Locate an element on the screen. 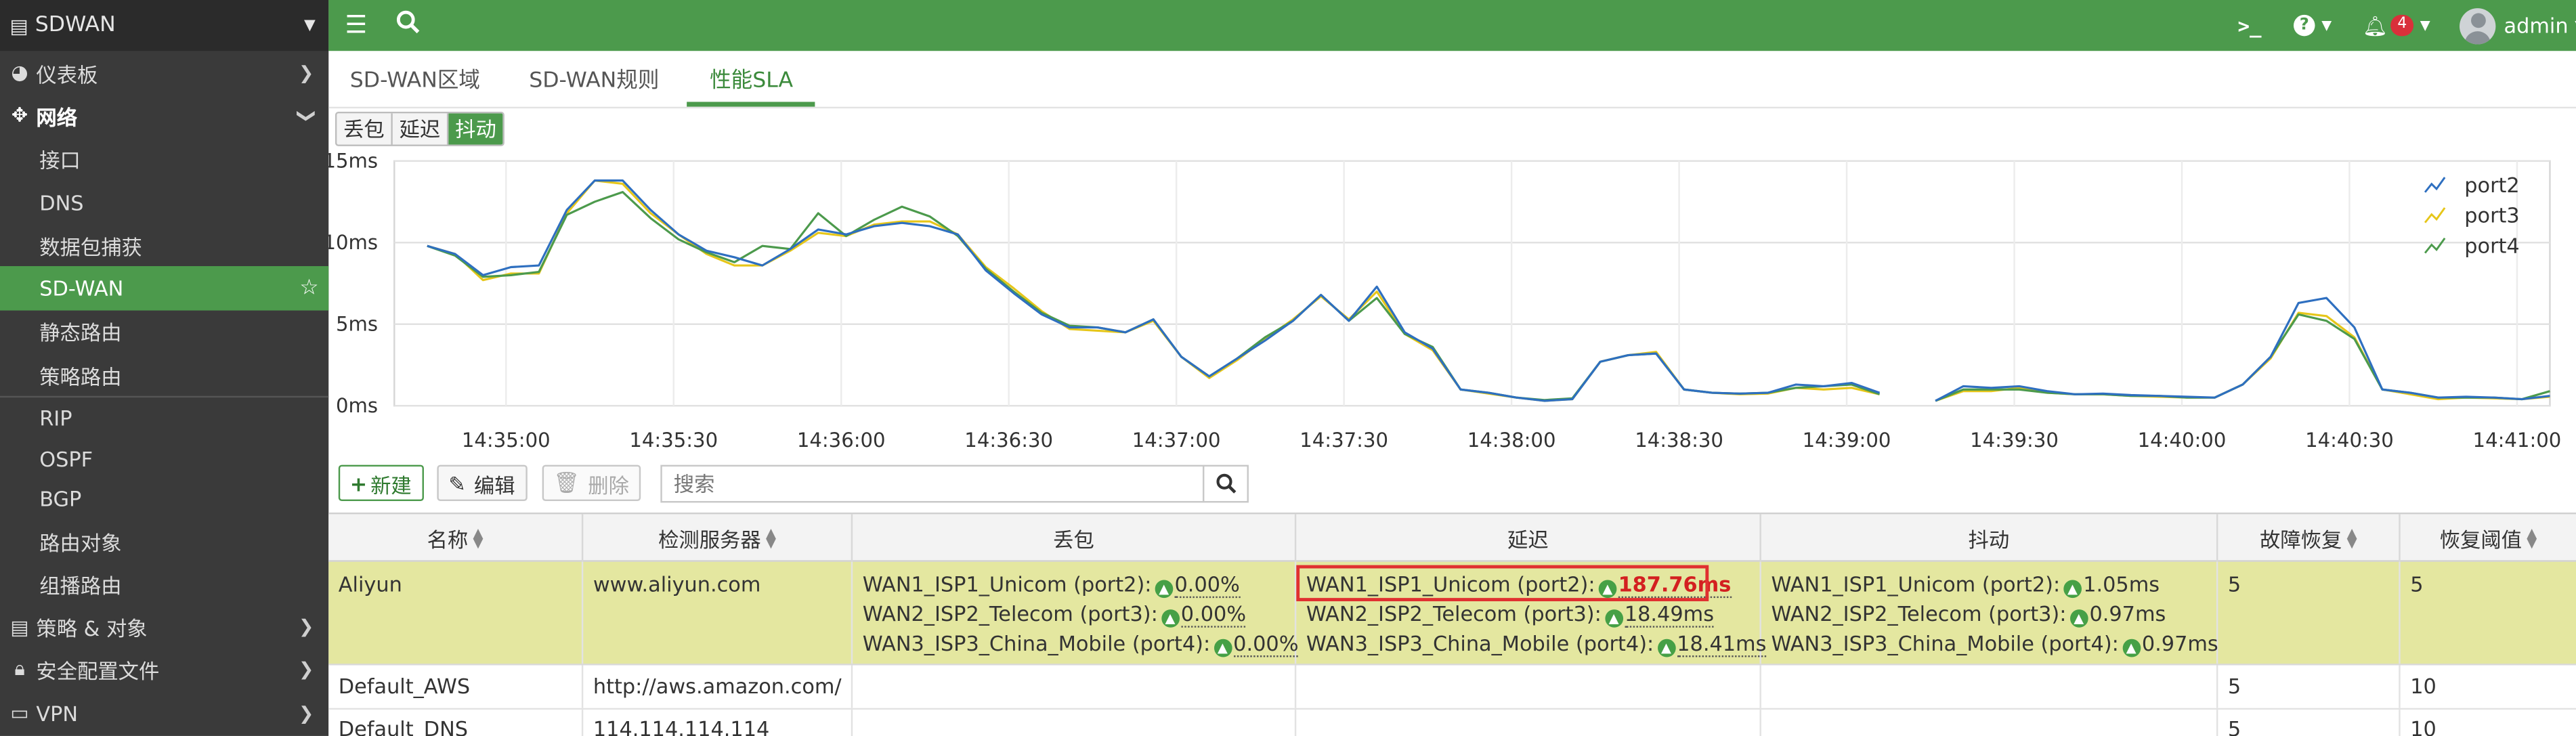 The width and height of the screenshot is (2576, 736). sla-server: http://aws.amazon.com/ is located at coordinates (717, 686).